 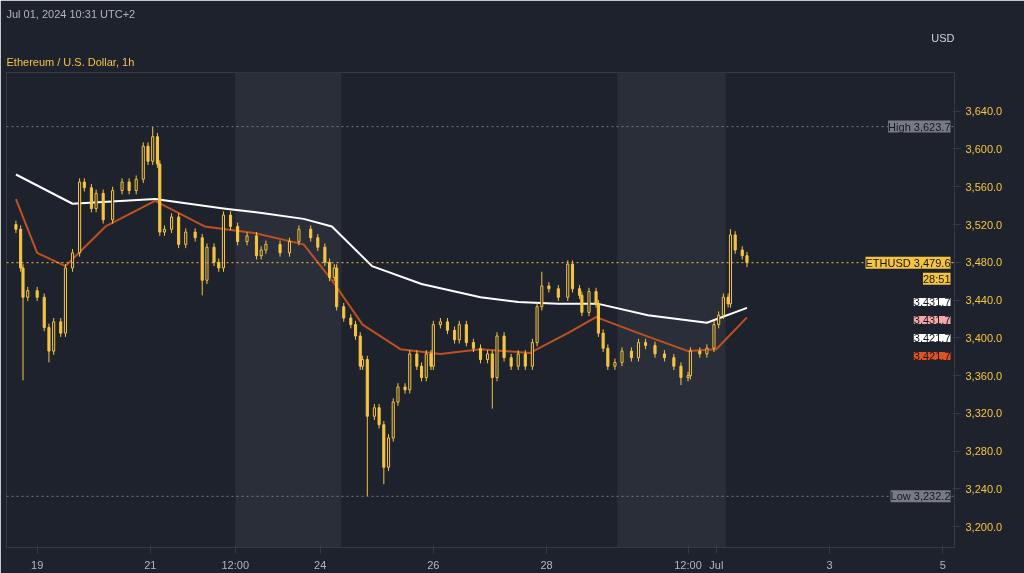 What do you see at coordinates (546, 564) in the screenshot?
I see `x-tick-label: 28` at bounding box center [546, 564].